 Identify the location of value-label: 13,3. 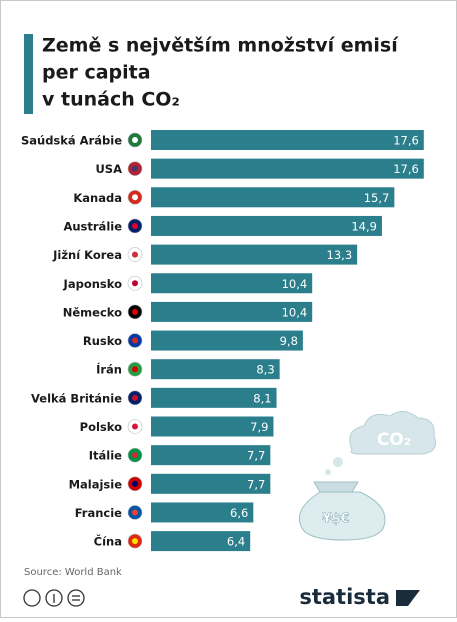
(340, 255).